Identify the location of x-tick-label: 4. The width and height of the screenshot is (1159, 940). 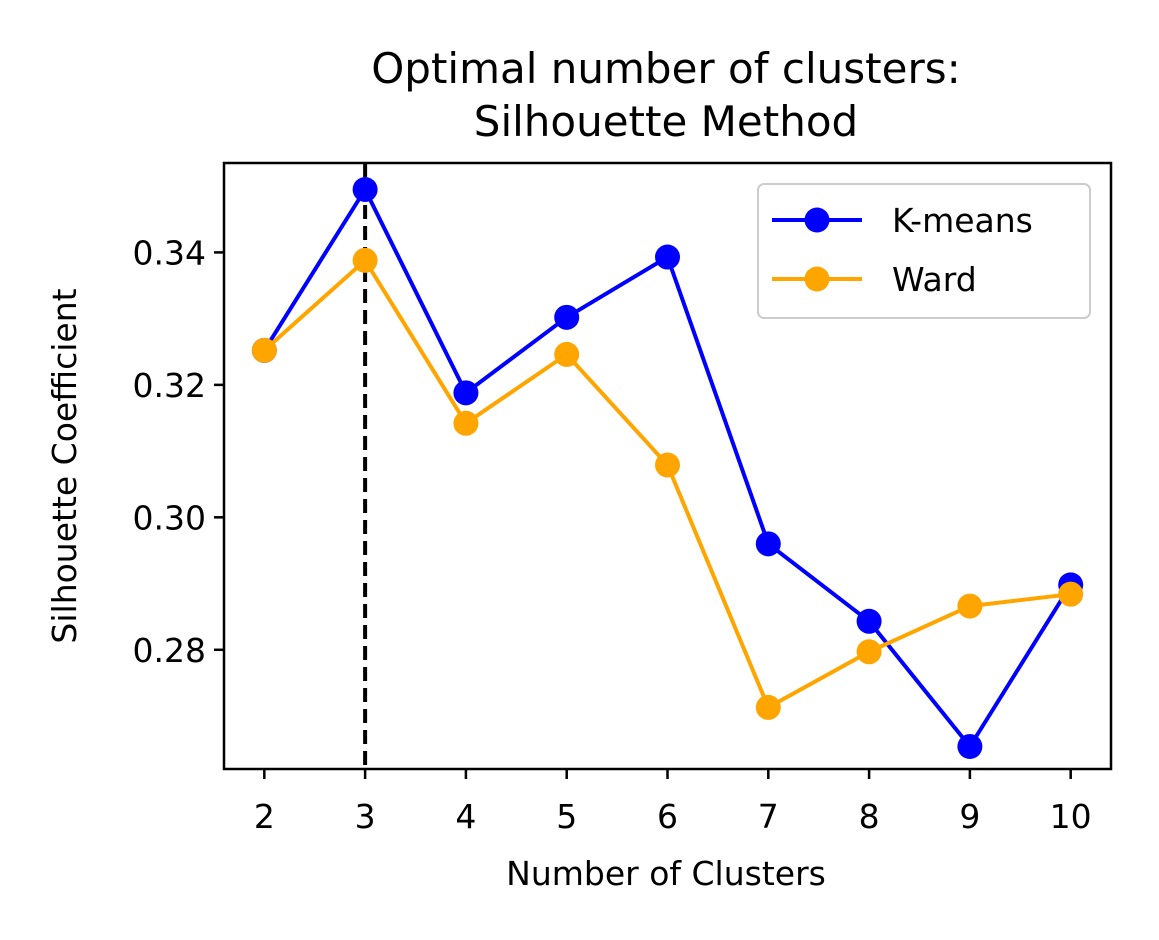
(465, 816).